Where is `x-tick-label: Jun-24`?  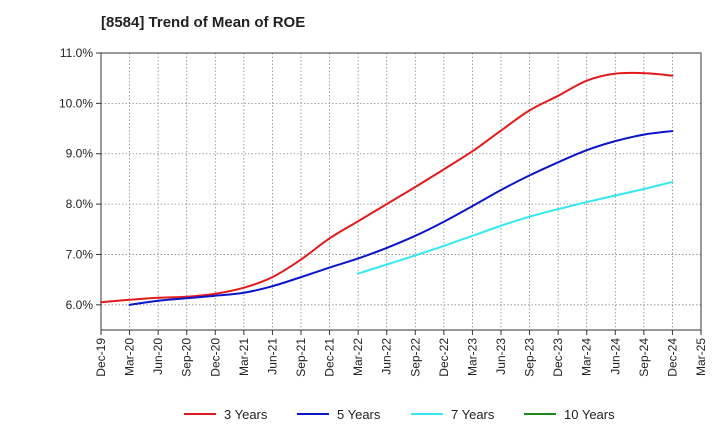
x-tick-label: Jun-24 is located at coordinates (615, 356).